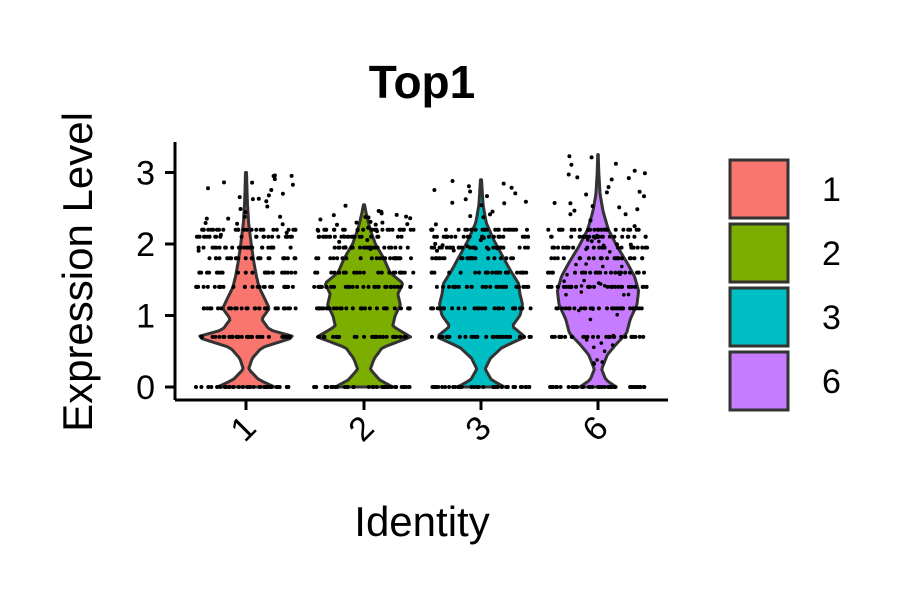 This screenshot has width=900, height=600. I want to click on y-tick-label: 2, so click(145, 245).